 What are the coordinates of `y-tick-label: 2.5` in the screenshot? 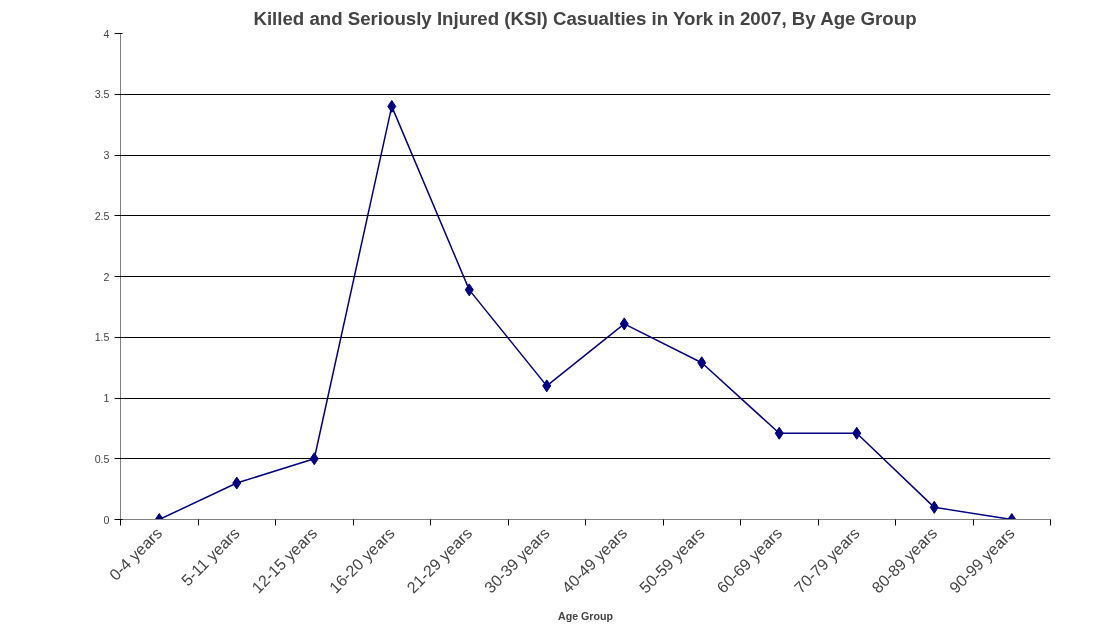 It's located at (102, 215).